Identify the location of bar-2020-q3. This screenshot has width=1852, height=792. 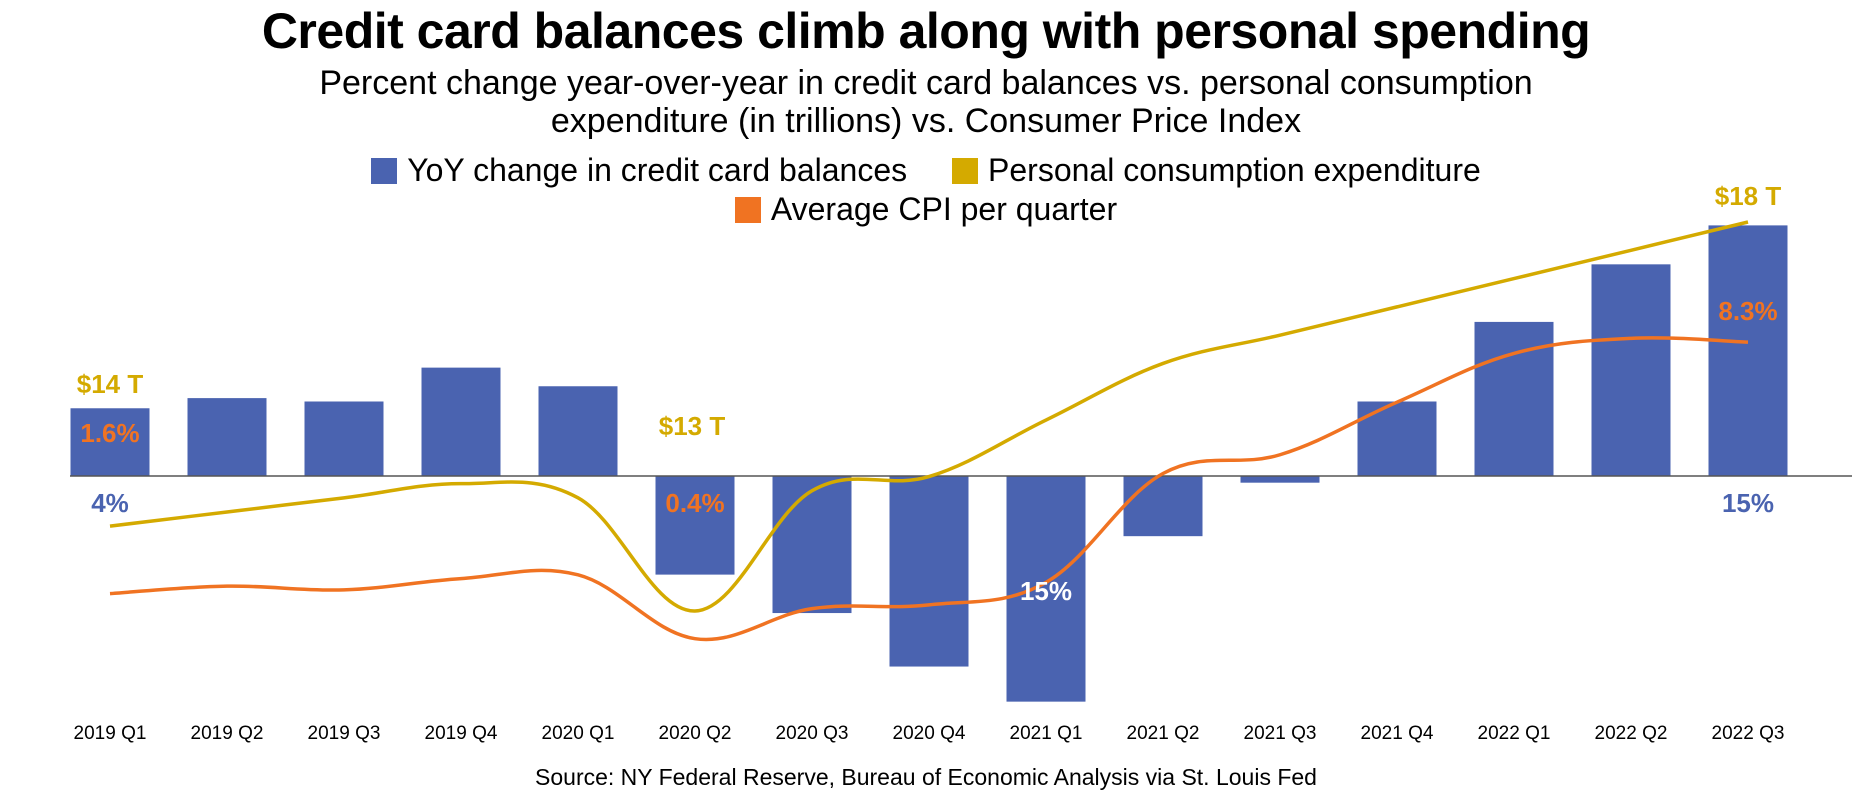
(812, 545).